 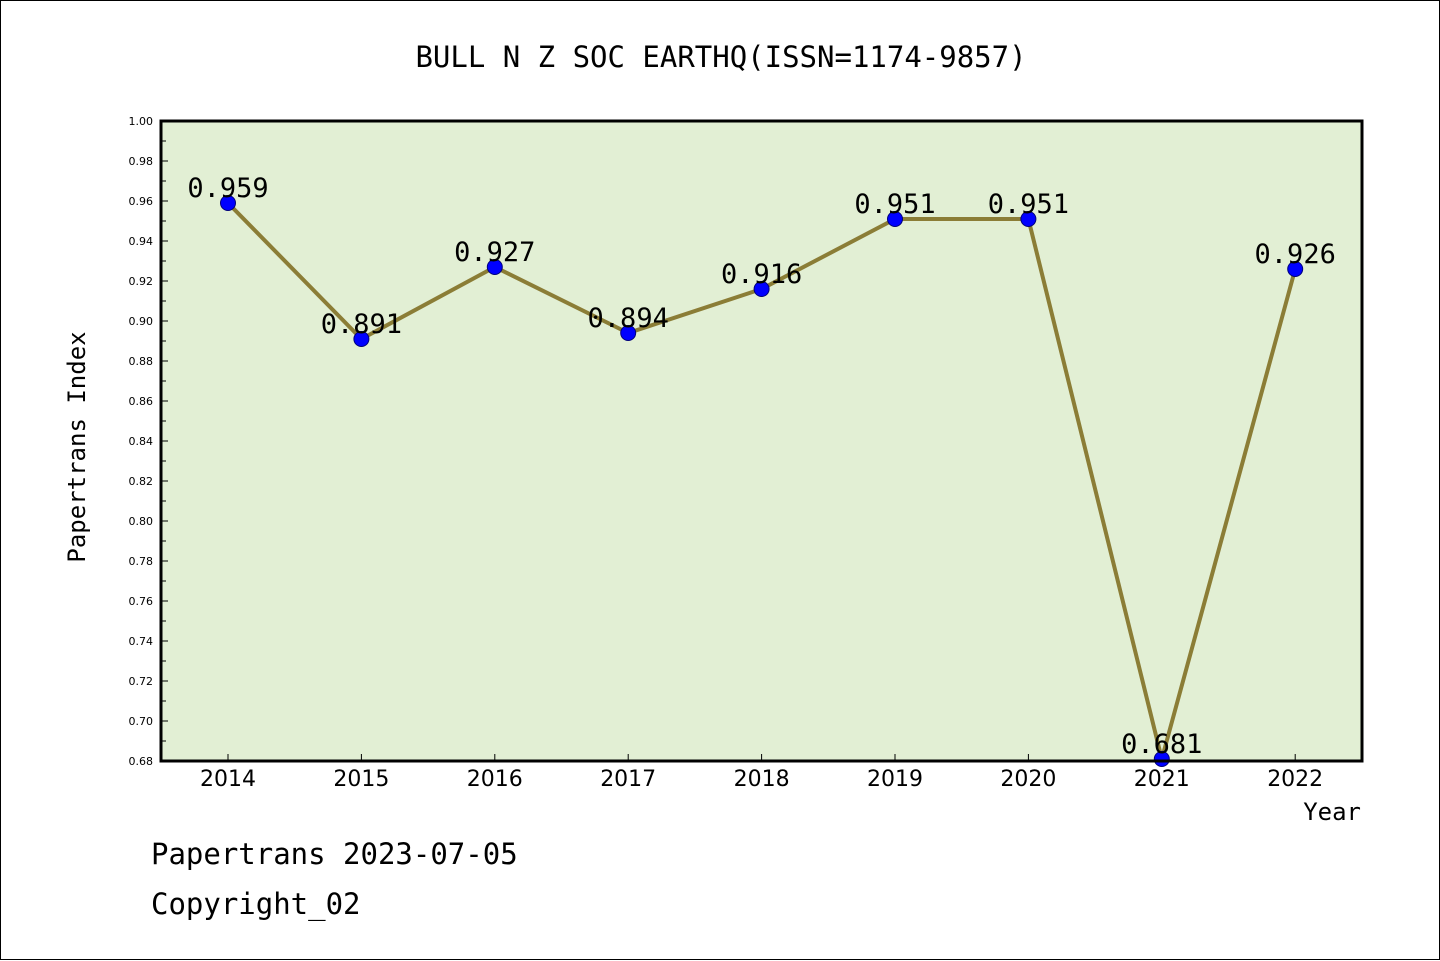 What do you see at coordinates (494, 252) in the screenshot?
I see `data-label: 0.927` at bounding box center [494, 252].